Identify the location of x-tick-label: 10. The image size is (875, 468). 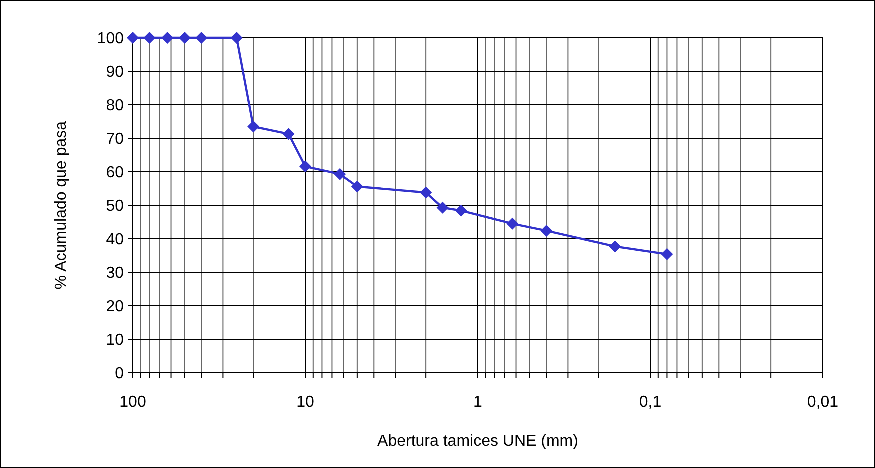
(305, 402).